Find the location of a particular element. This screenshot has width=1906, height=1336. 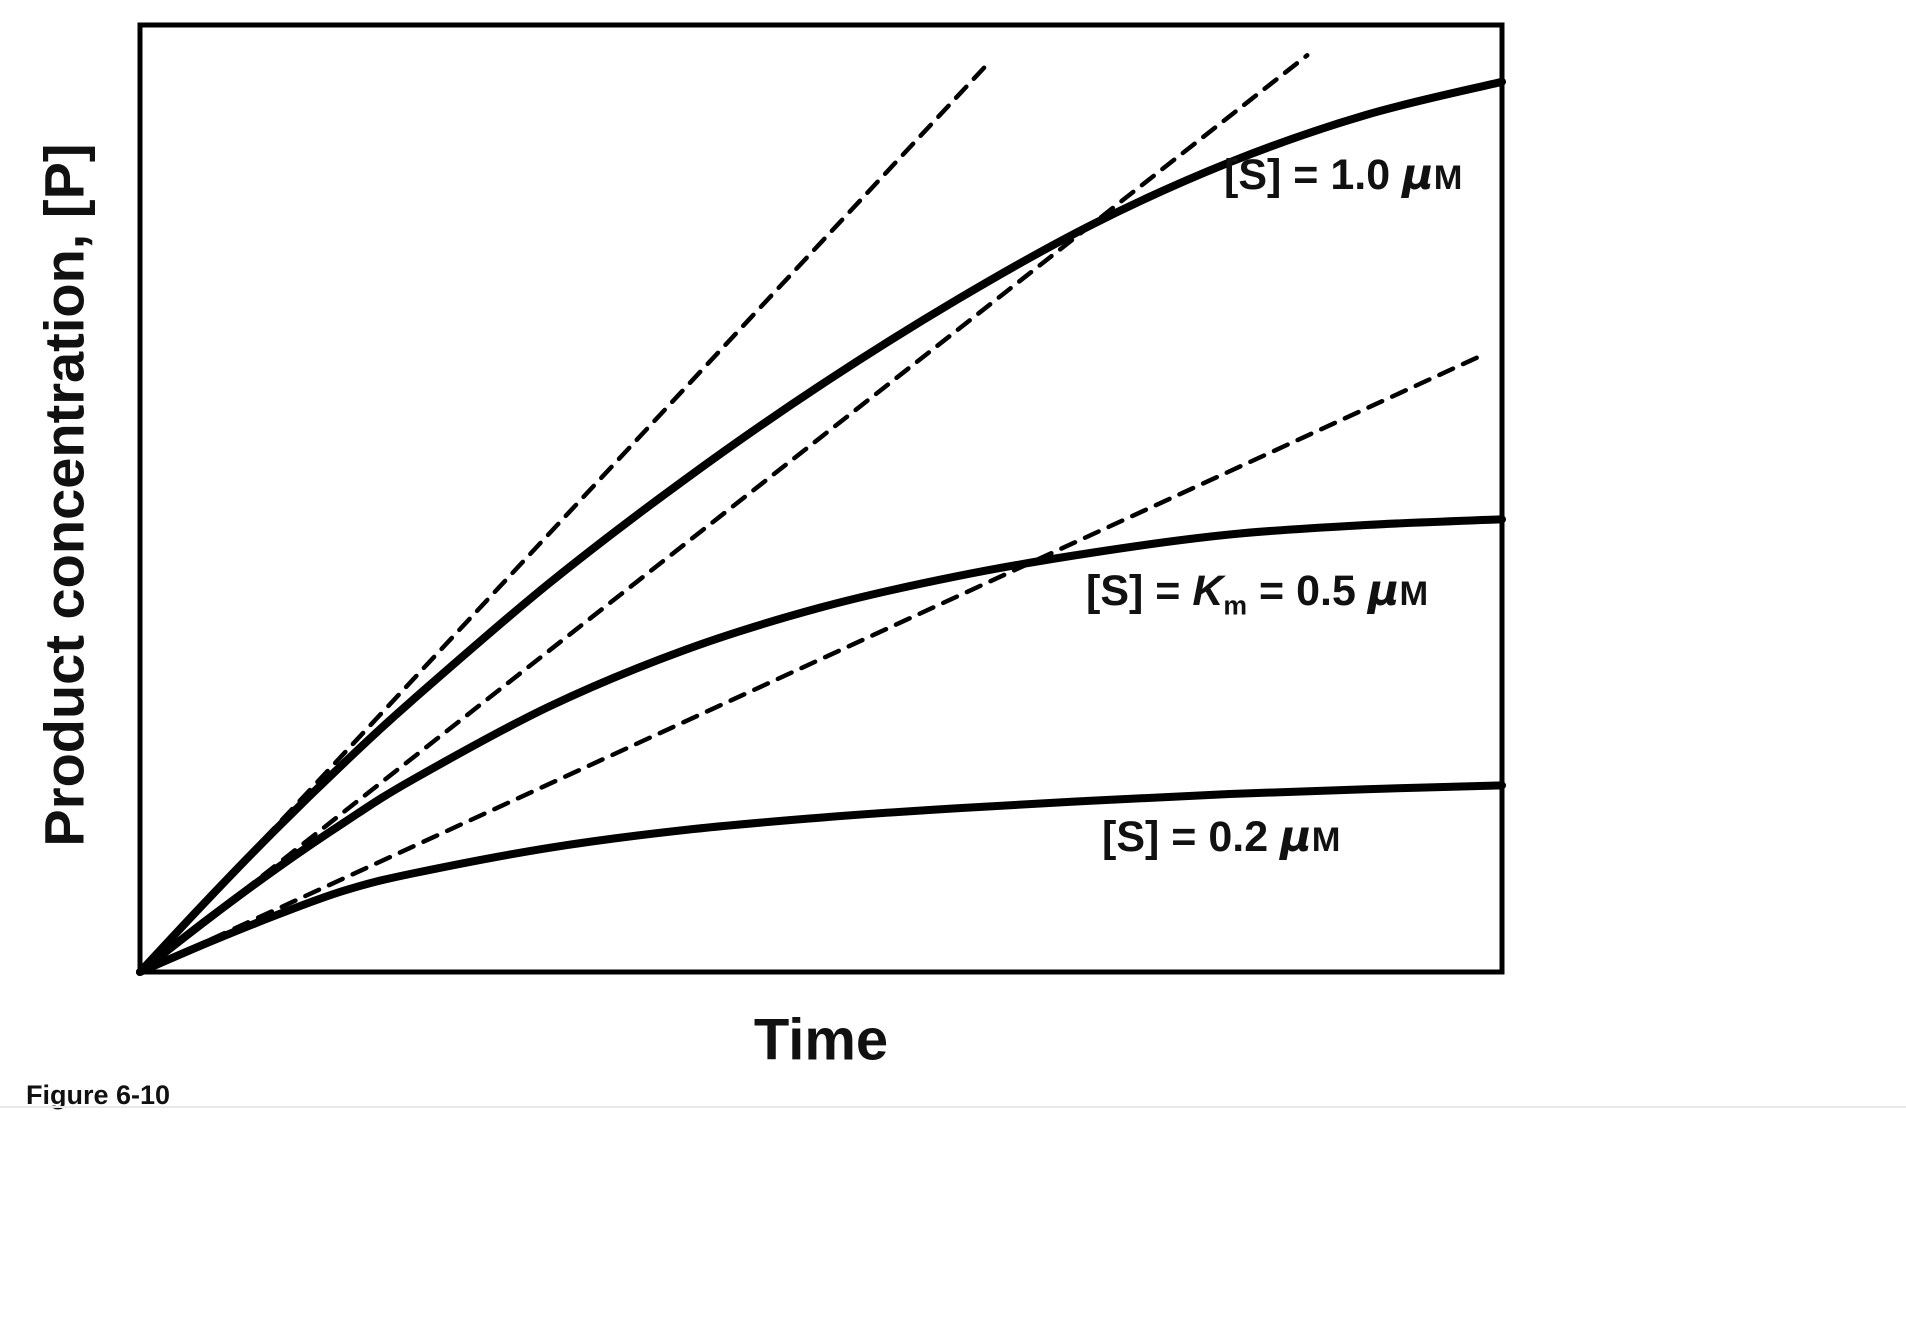

curve-s-0.2 is located at coordinates (821, 878).